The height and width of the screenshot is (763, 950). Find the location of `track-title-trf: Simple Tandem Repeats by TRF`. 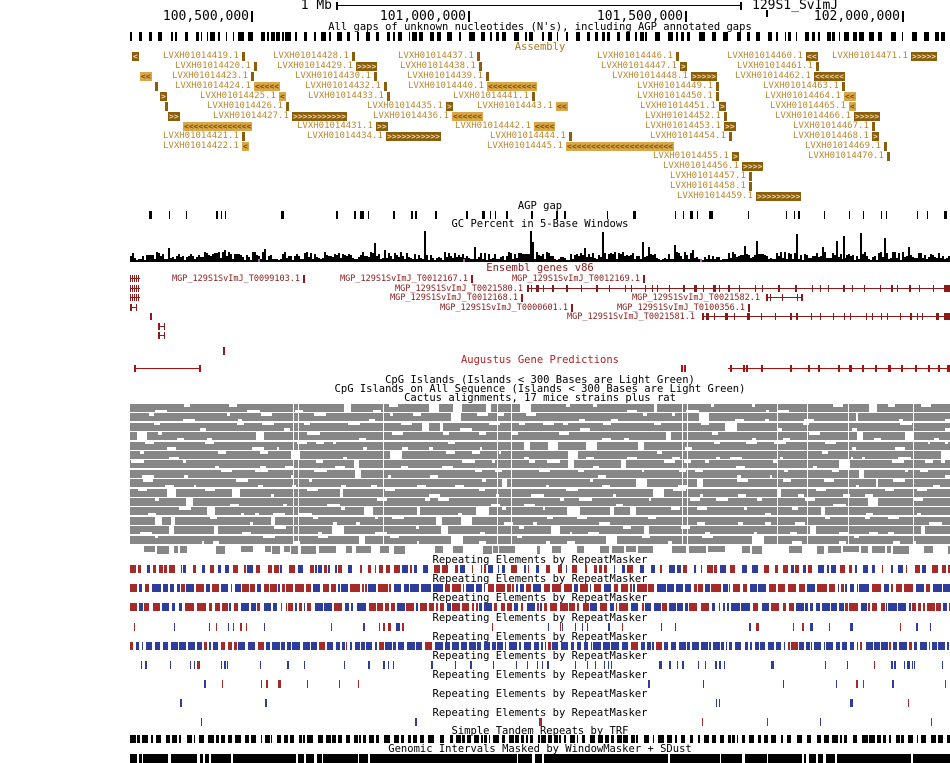

track-title-trf: Simple Tandem Repeats by TRF is located at coordinates (540, 731).